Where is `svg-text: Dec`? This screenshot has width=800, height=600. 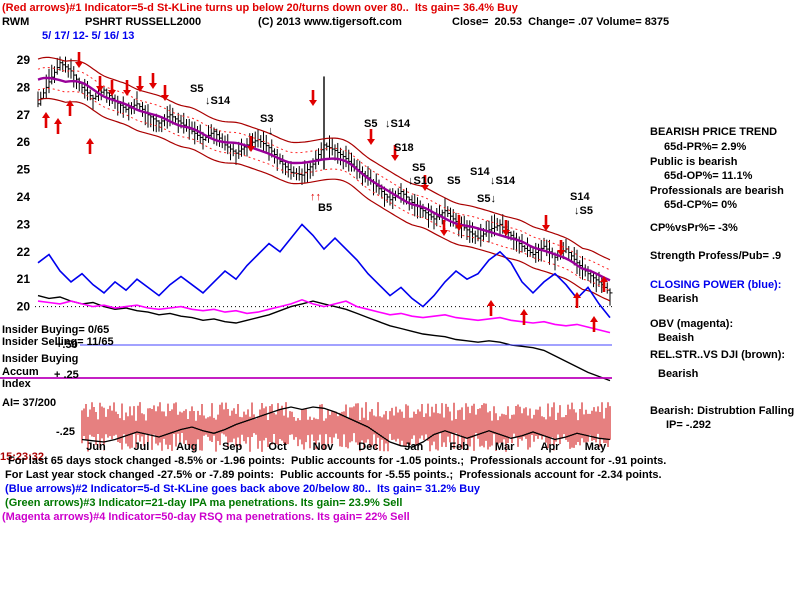
svg-text: Dec is located at coordinates (368, 447).